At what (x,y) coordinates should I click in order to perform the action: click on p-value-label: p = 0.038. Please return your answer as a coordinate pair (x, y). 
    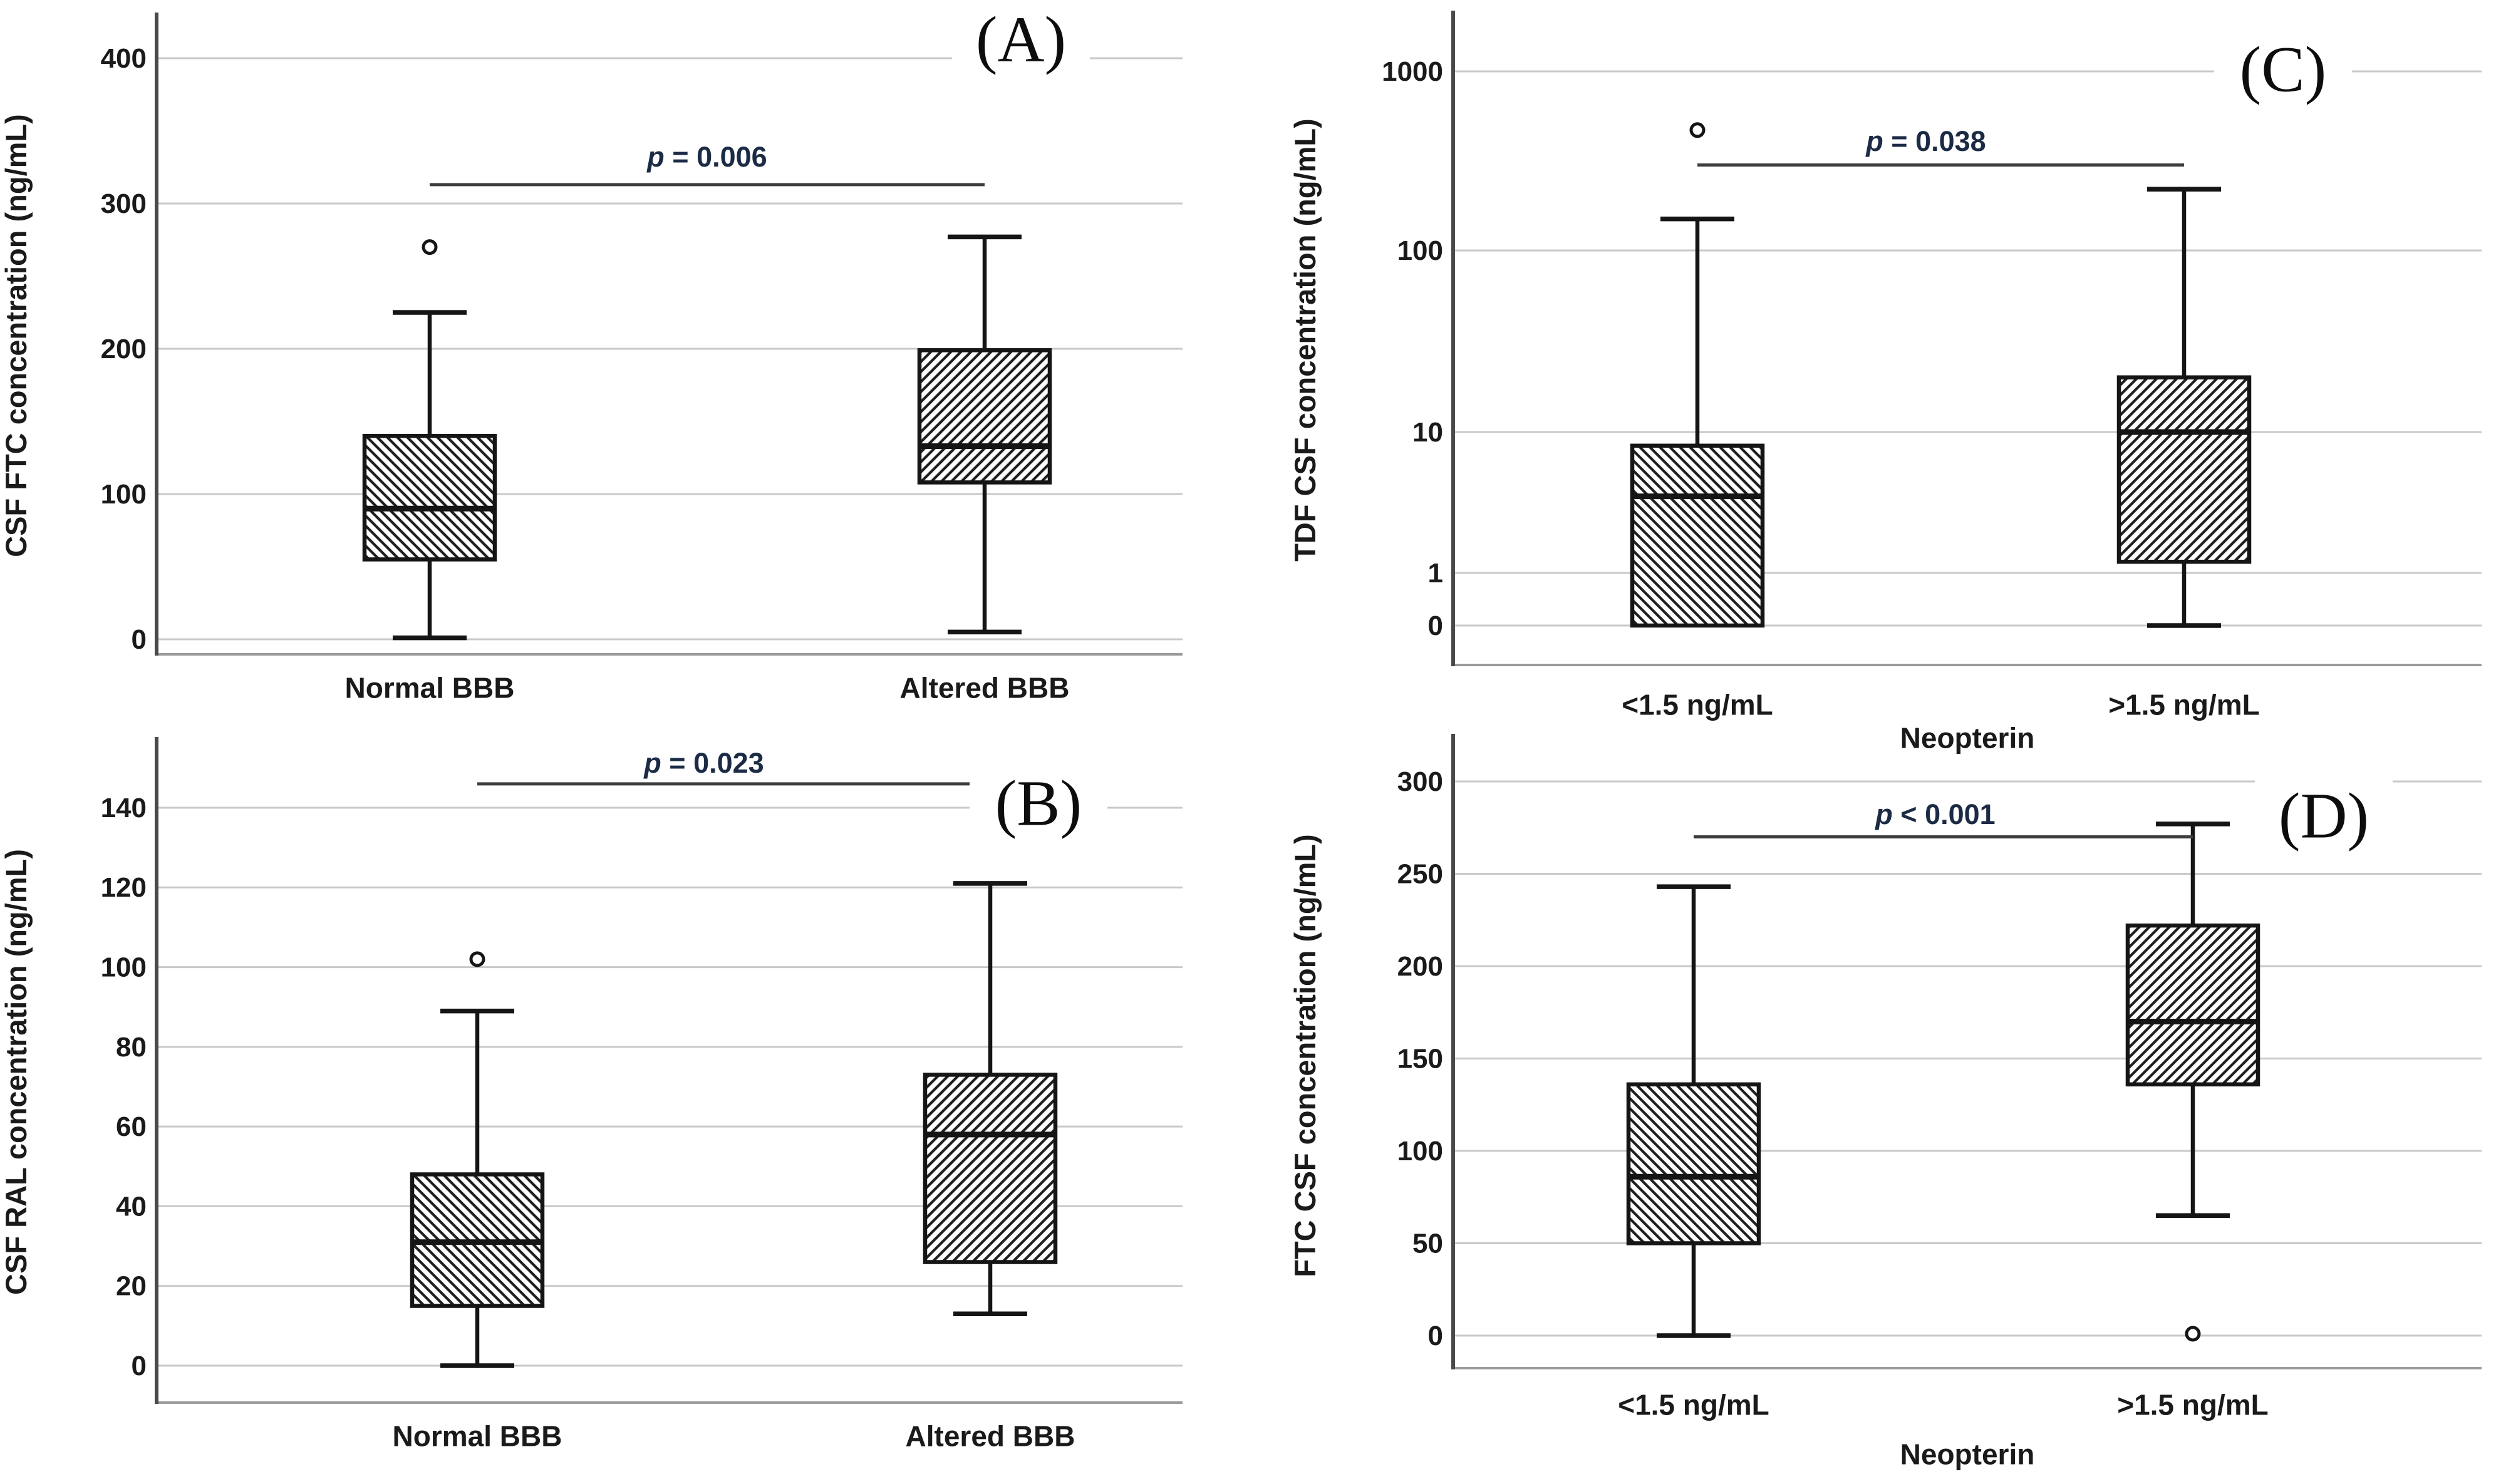
    Looking at the image, I should click on (1925, 141).